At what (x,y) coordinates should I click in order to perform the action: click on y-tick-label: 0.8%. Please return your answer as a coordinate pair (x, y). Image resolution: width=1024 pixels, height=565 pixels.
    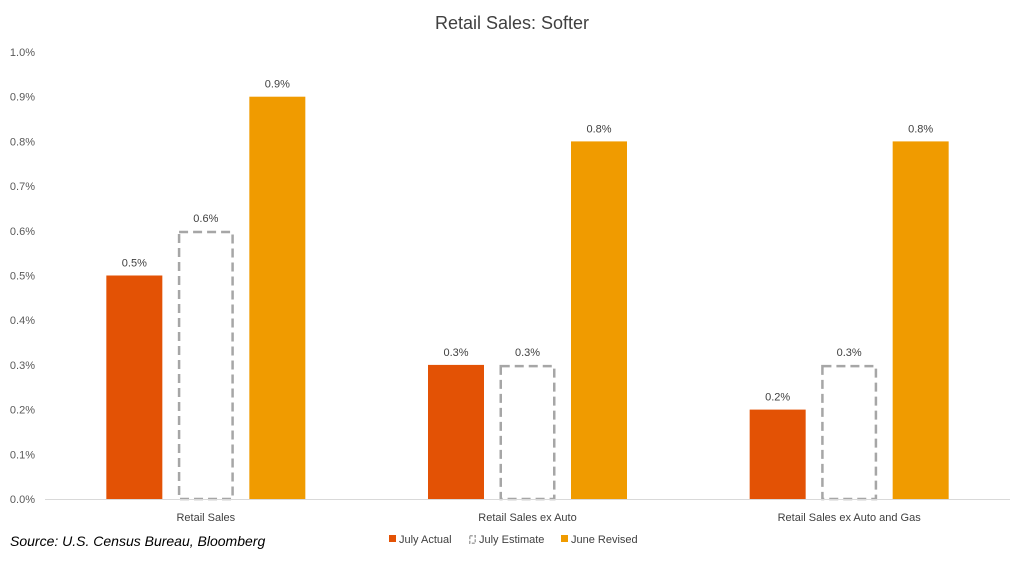
    Looking at the image, I should click on (22, 142).